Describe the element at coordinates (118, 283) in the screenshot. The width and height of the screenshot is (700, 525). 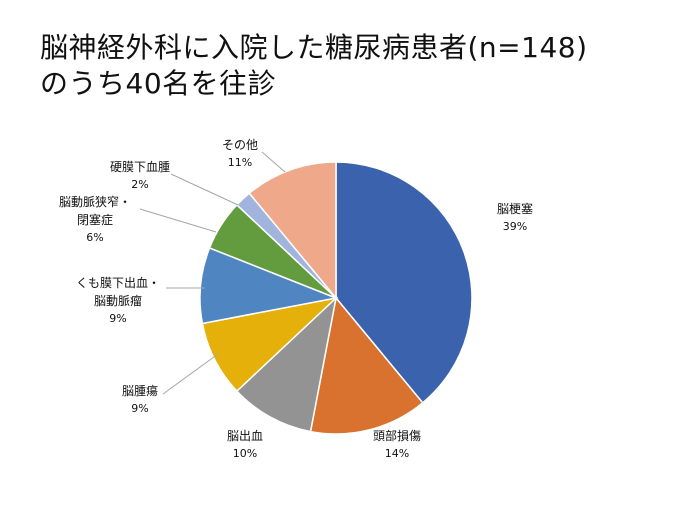
I see `slice-label-text: くも膜下出血・` at that location.